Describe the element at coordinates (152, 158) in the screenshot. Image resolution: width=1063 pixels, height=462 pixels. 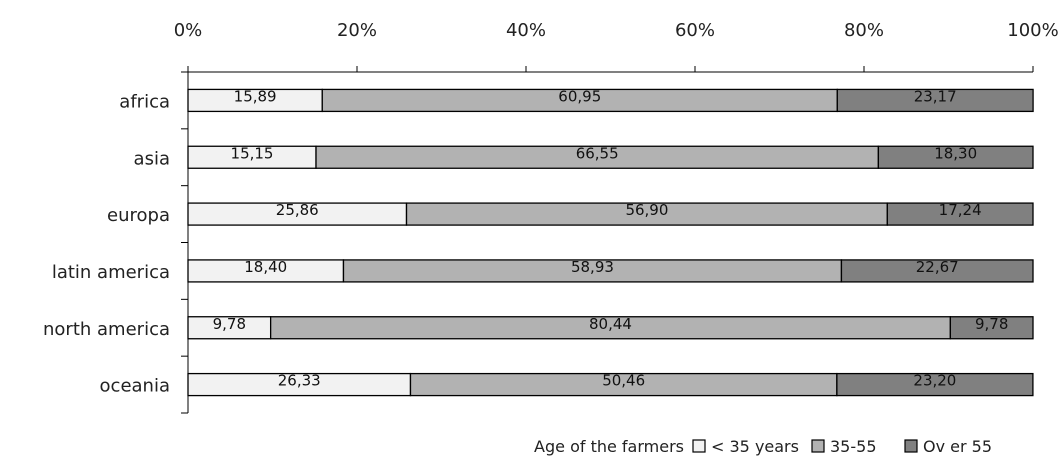
I see `category-label: asia` at that location.